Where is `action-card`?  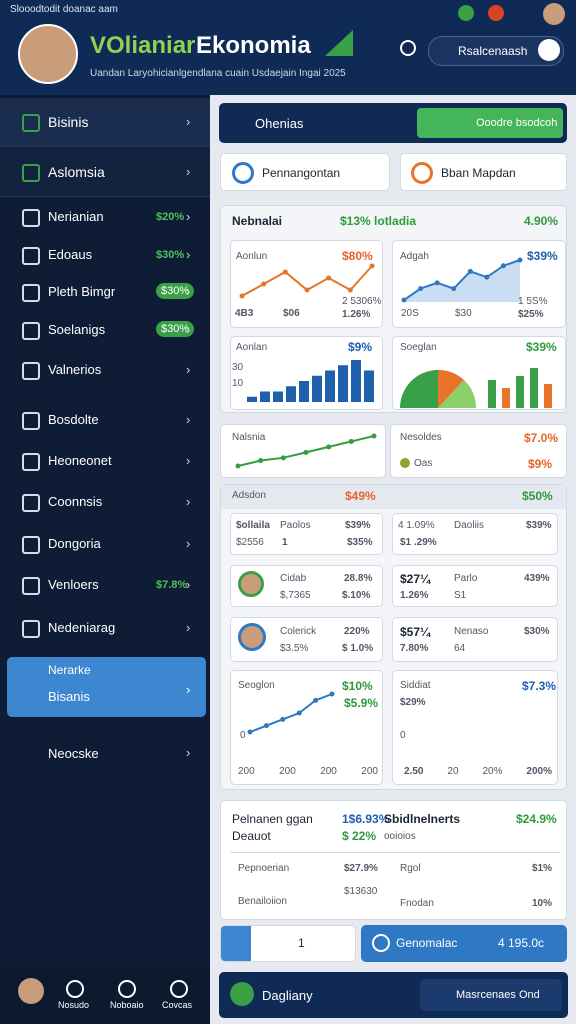
action-card is located at coordinates (464, 943).